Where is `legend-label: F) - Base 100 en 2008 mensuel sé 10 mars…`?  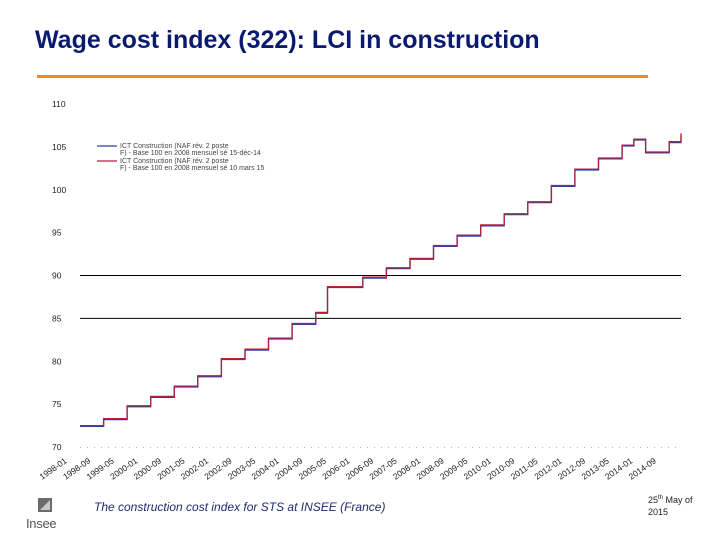
legend-label: F) - Base 100 en 2008 mensuel sé 10 mars… is located at coordinates (192, 168).